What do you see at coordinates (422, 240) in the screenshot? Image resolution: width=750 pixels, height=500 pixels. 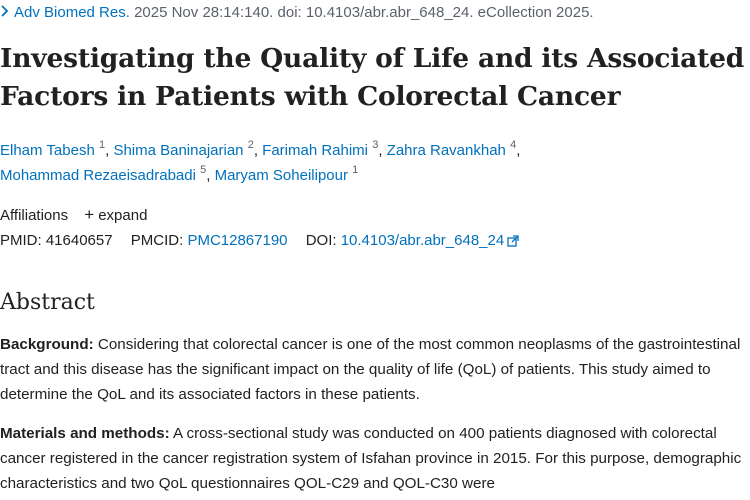 I see `doi-link: 10.4103/abr.abr_648_24` at bounding box center [422, 240].